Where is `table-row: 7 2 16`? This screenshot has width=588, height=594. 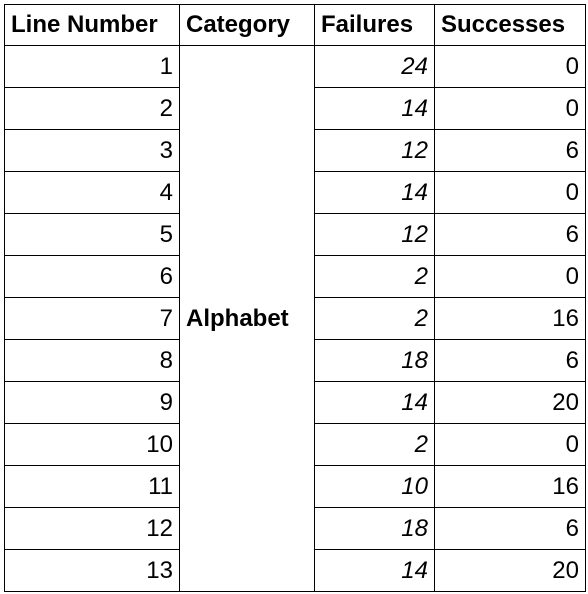
table-row: 7 2 16 is located at coordinates (295, 318).